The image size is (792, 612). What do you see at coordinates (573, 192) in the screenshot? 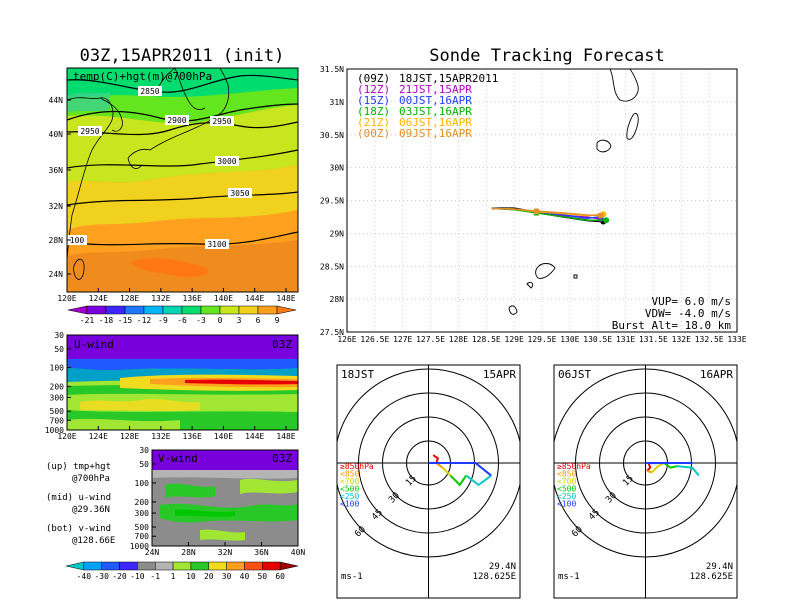
I see `tracking-islands` at bounding box center [573, 192].